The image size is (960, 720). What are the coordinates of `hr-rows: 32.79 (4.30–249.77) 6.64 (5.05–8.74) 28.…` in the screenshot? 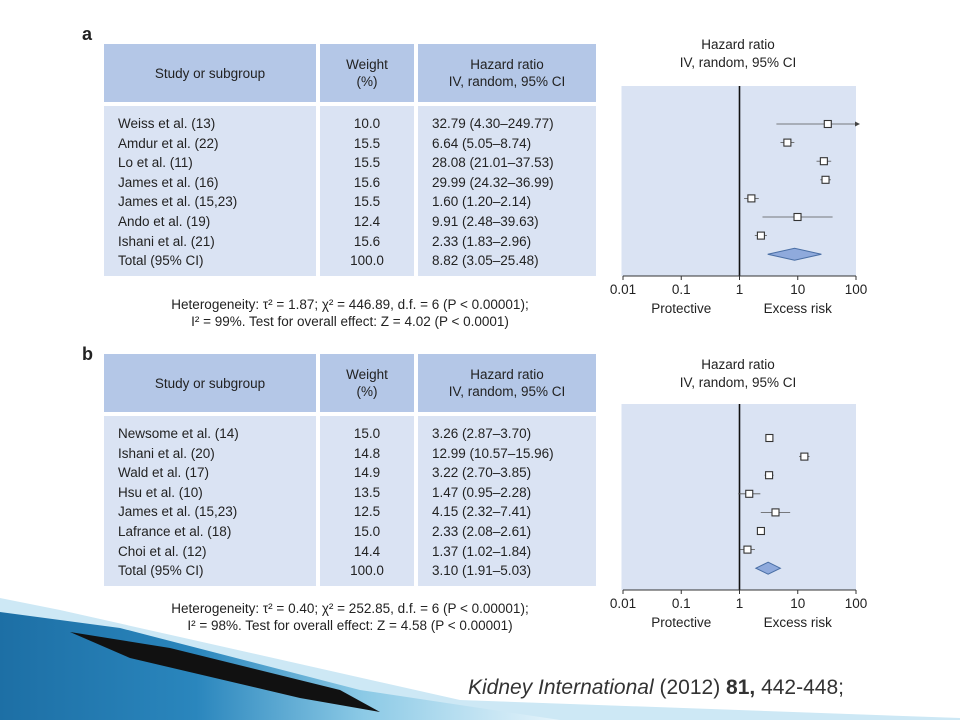 It's located at (493, 192).